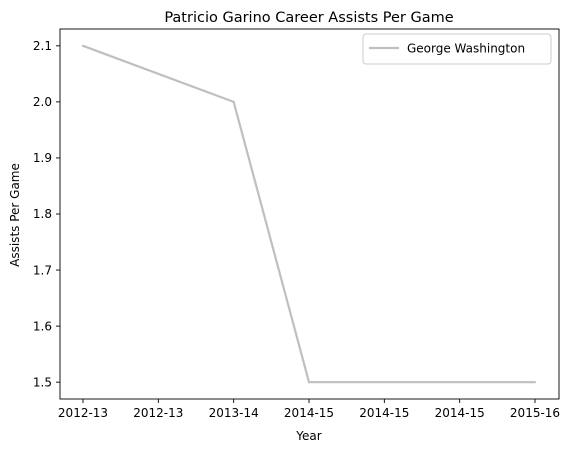  I want to click on y-tick-label: 1.5, so click(42, 382).